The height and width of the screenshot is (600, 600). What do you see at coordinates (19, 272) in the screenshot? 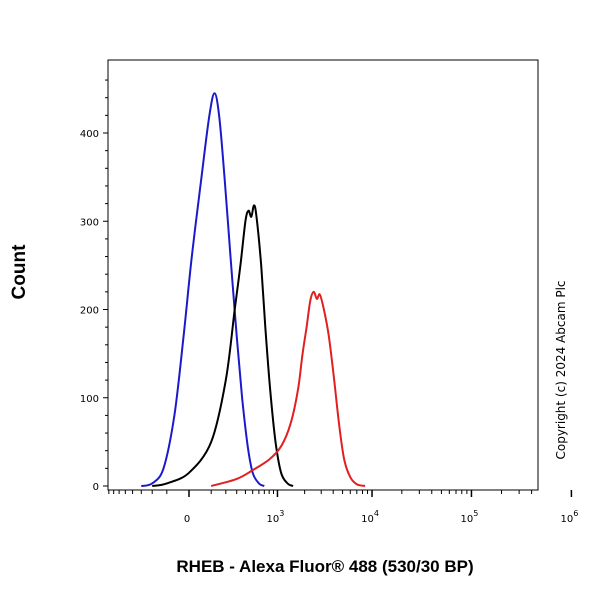
I see `y-axis-label: Count` at bounding box center [19, 272].